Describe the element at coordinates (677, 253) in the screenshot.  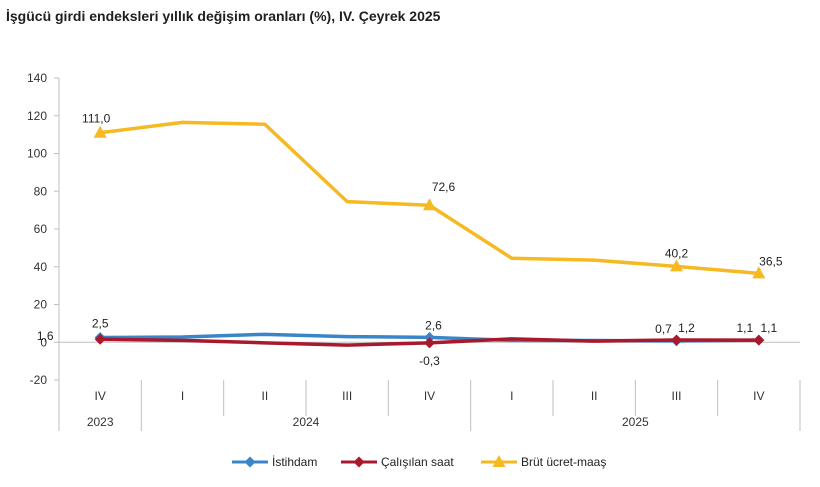
I see `data-label: 40,2` at that location.